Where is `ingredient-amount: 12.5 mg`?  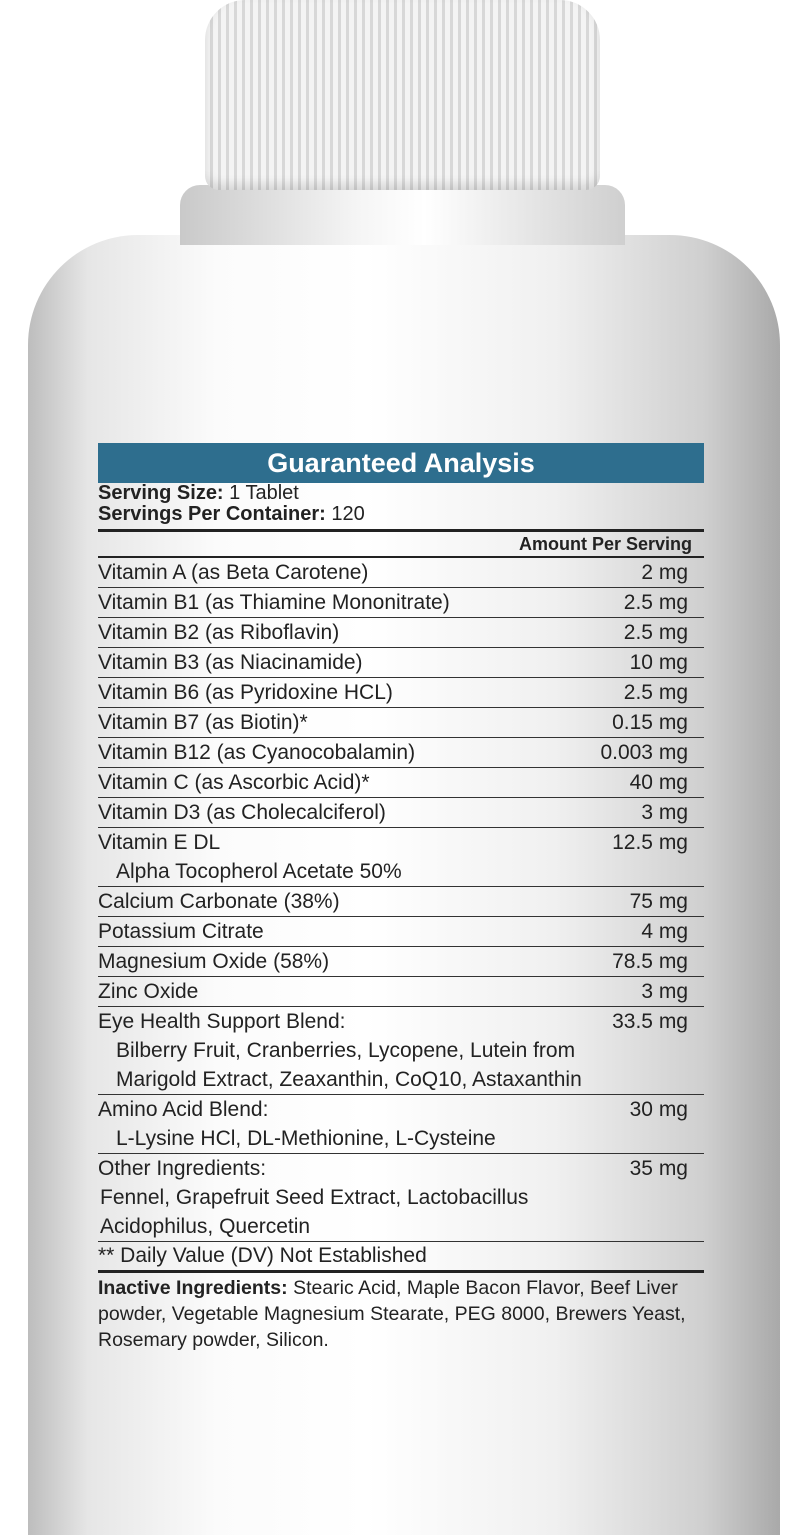
ingredient-amount: 12.5 mg is located at coordinates (650, 842).